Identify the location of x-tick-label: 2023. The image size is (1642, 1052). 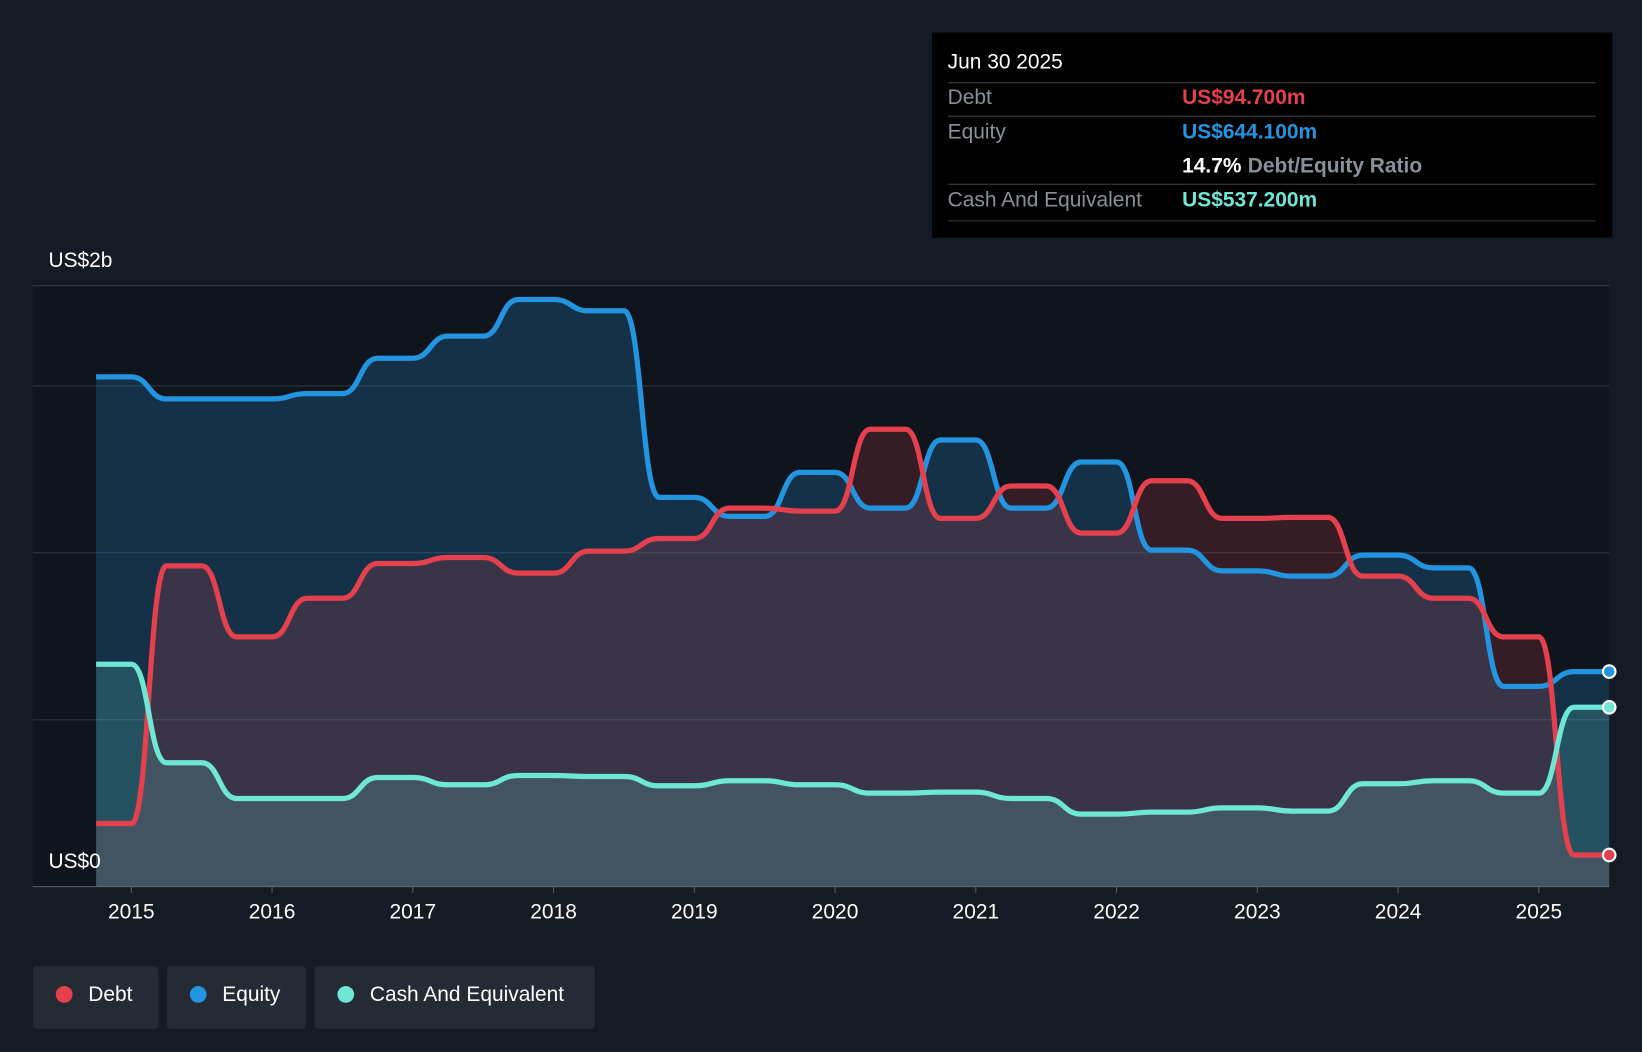
(1257, 911).